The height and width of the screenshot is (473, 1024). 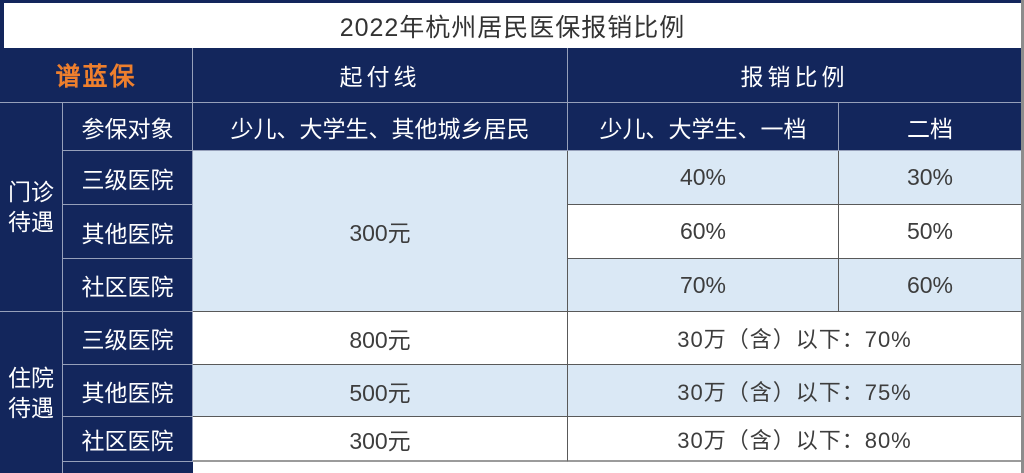 What do you see at coordinates (31, 407) in the screenshot?
I see `group-inpatient-line2: 待遇` at bounding box center [31, 407].